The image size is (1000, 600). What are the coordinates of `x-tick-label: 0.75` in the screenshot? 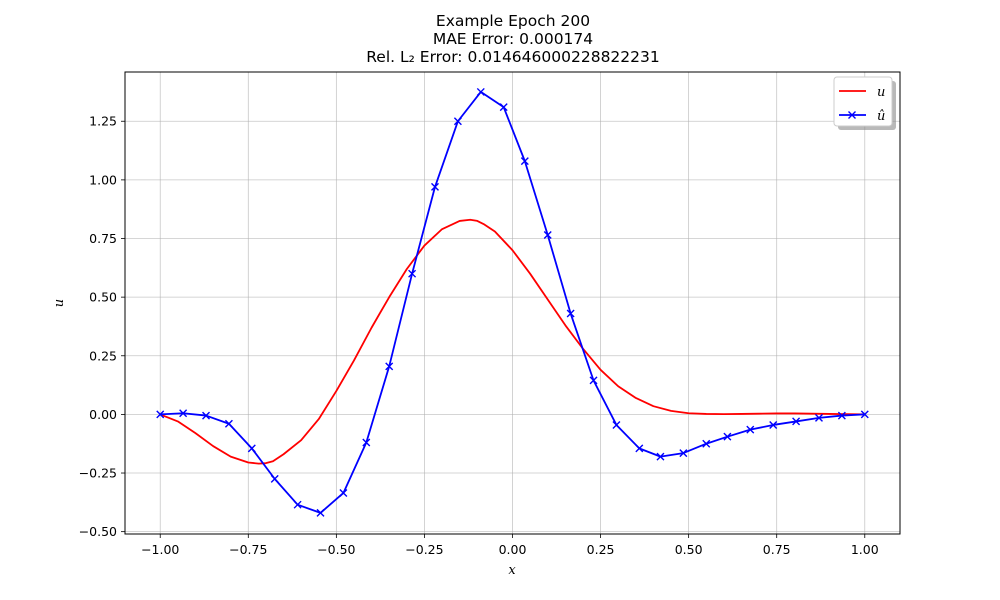 It's located at (777, 549).